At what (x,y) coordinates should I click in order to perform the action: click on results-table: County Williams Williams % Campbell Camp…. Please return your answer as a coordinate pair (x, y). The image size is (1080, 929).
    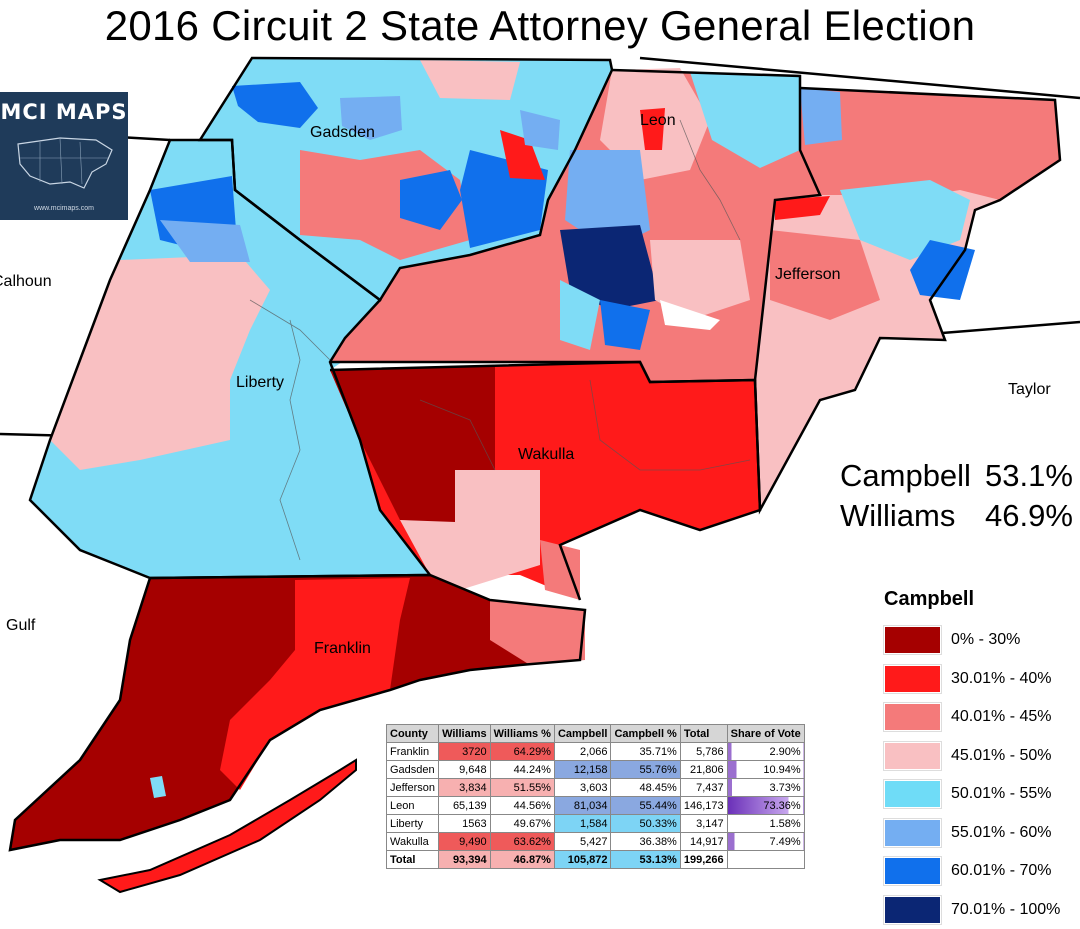
    Looking at the image, I should click on (595, 796).